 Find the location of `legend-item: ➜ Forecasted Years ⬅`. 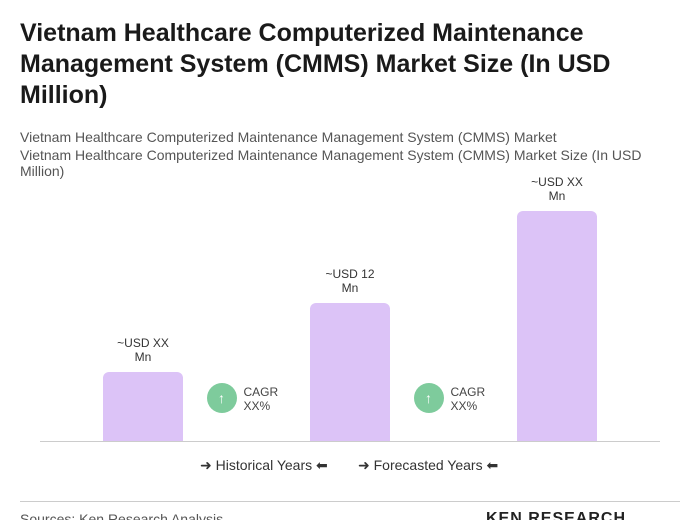

legend-item: ➜ Forecasted Years ⬅ is located at coordinates (428, 465).